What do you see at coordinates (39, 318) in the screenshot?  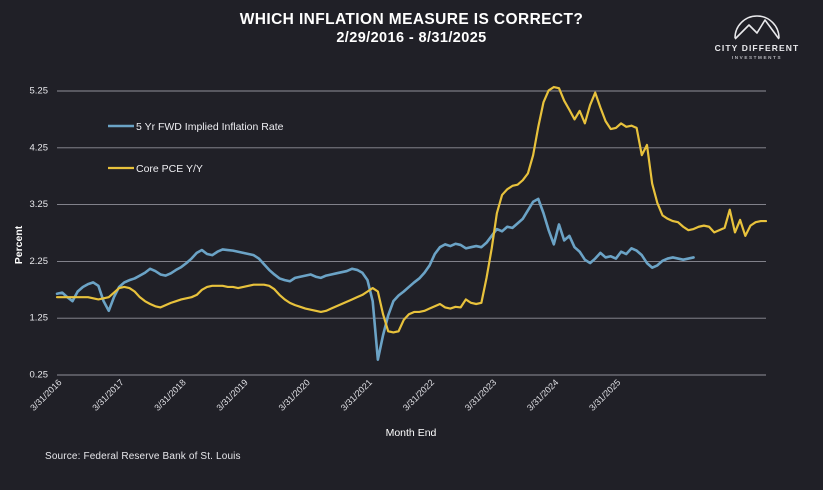 I see `y-axis-tick-label: 1.25` at bounding box center [39, 318].